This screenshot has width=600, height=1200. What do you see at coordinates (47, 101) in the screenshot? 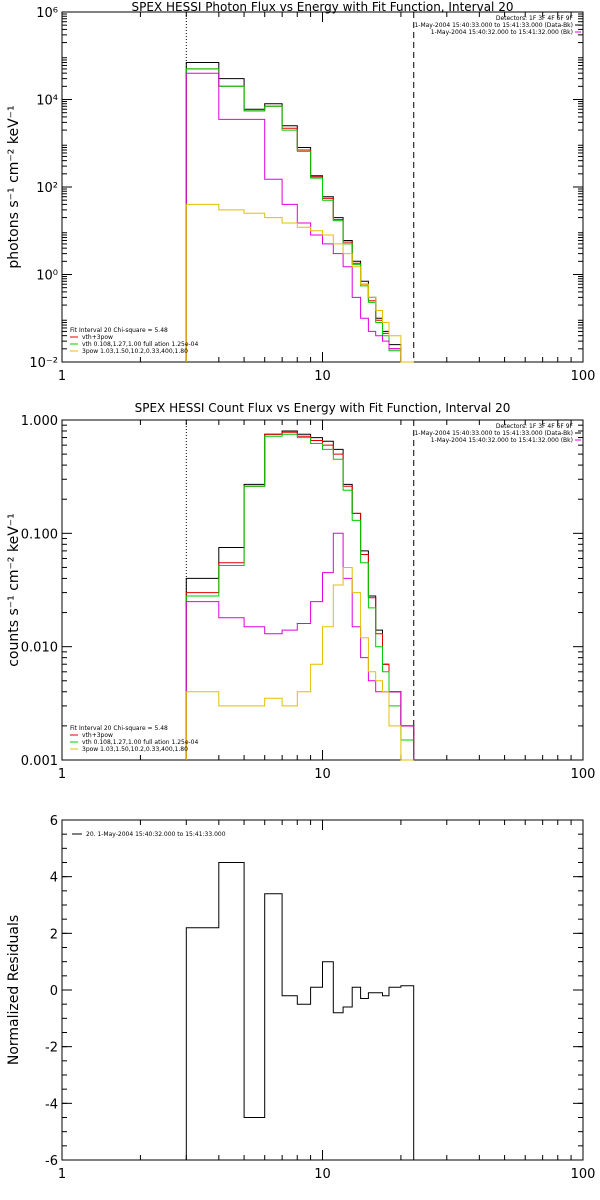
I see `y-tick-label: 10⁴` at bounding box center [47, 101].